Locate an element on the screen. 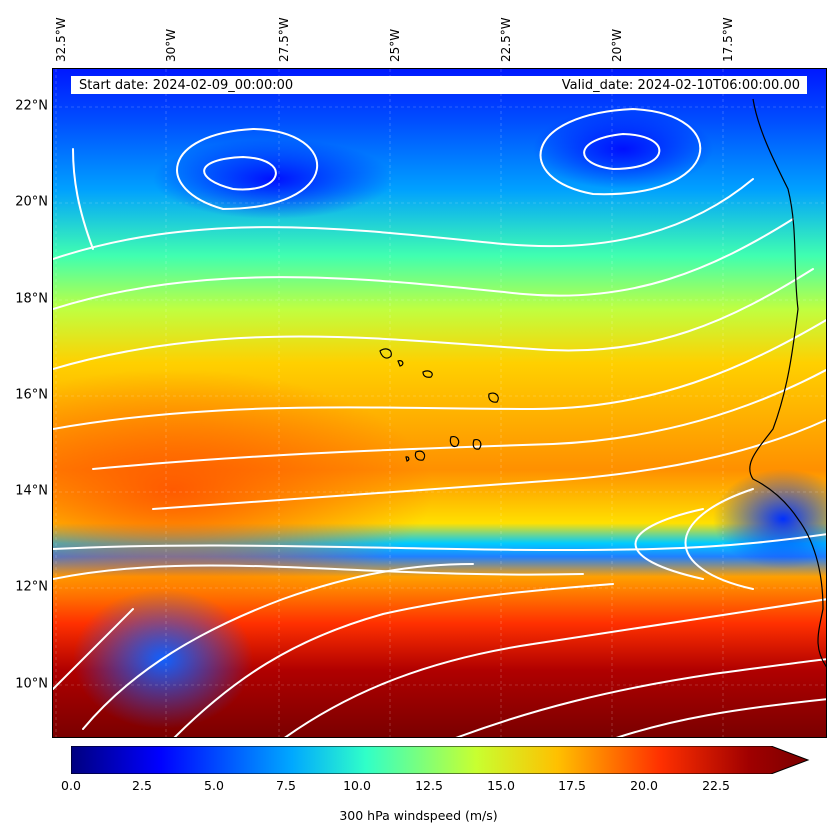  lon-label: 27.5°W is located at coordinates (284, 39).